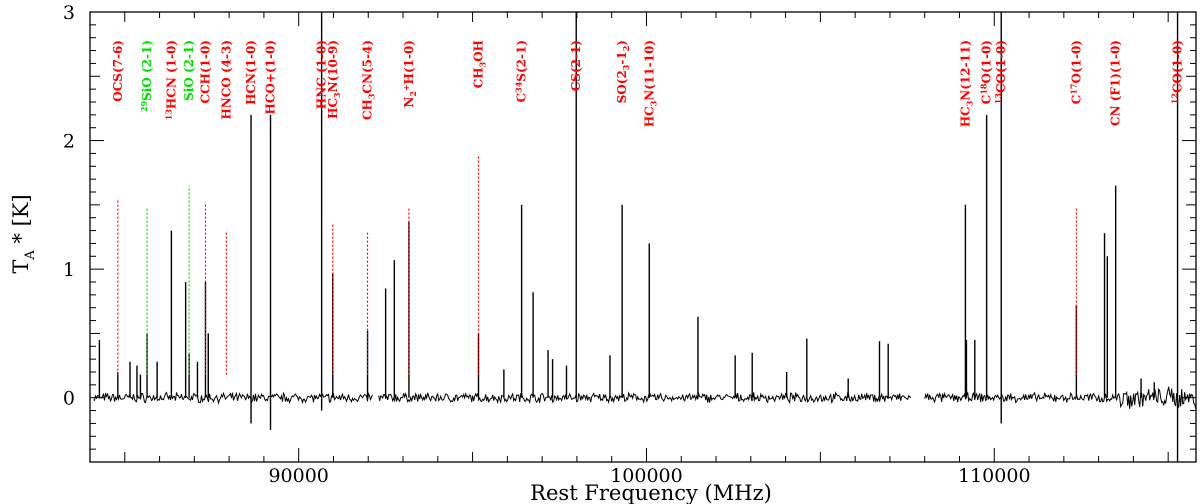 This screenshot has height=504, width=1200. What do you see at coordinates (251, 72) in the screenshot?
I see `line-label-hcn: HCN(1-0)` at bounding box center [251, 72].